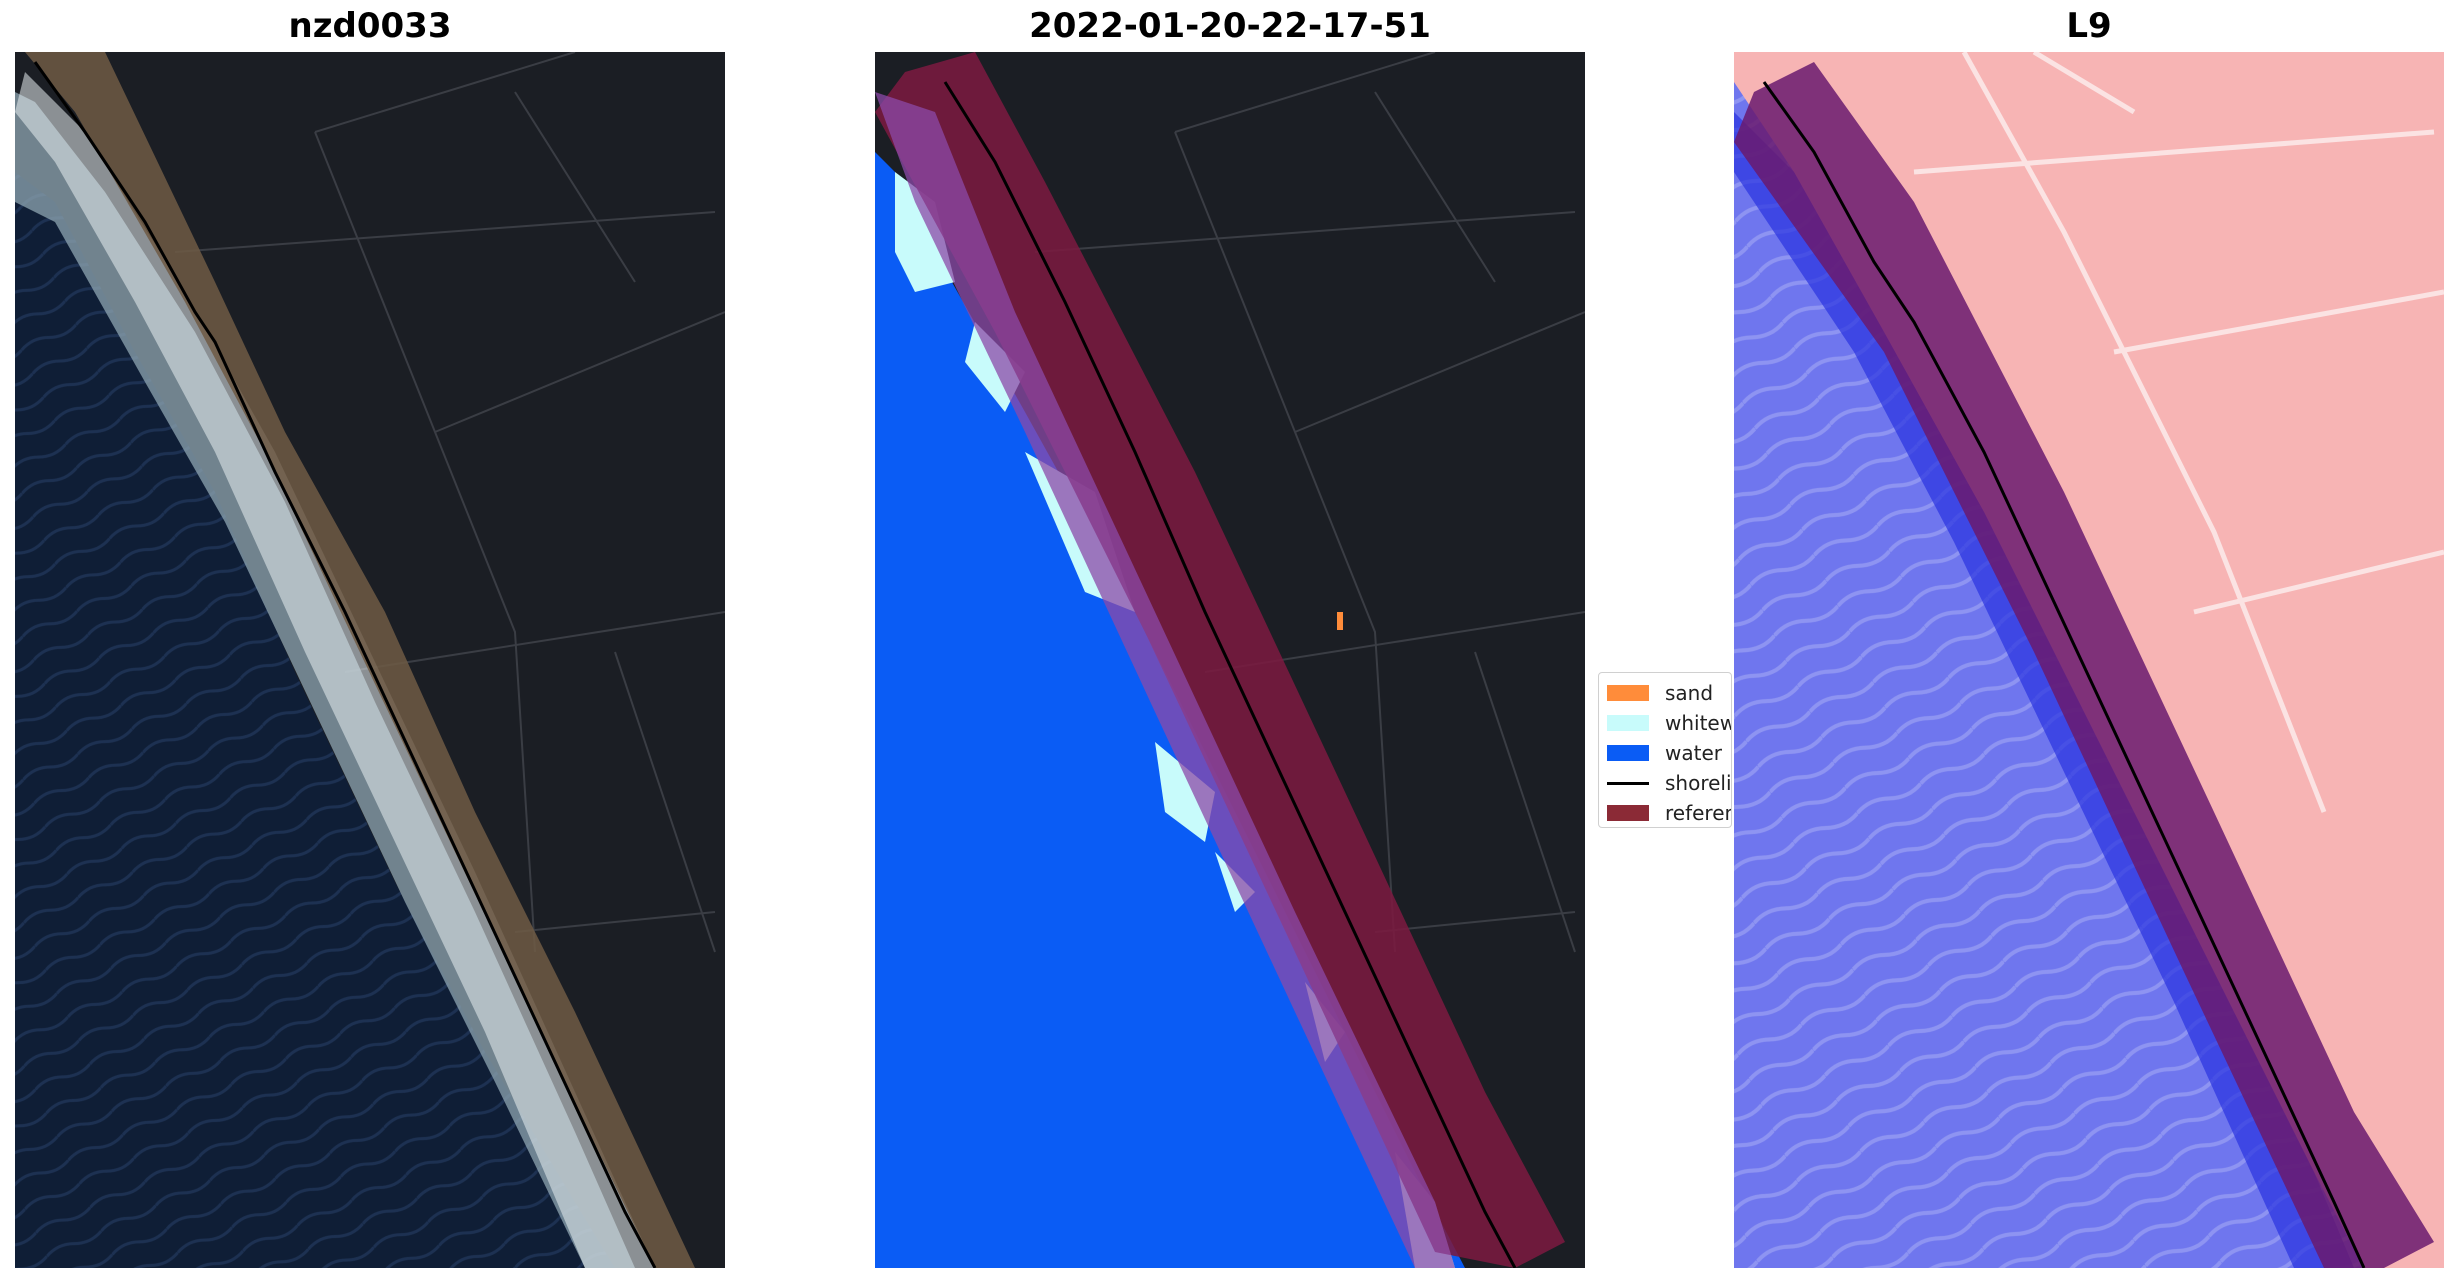 The height and width of the screenshot is (1283, 2456). Describe the element at coordinates (1660, 693) in the screenshot. I see `legend-entry-sand: sand` at that location.